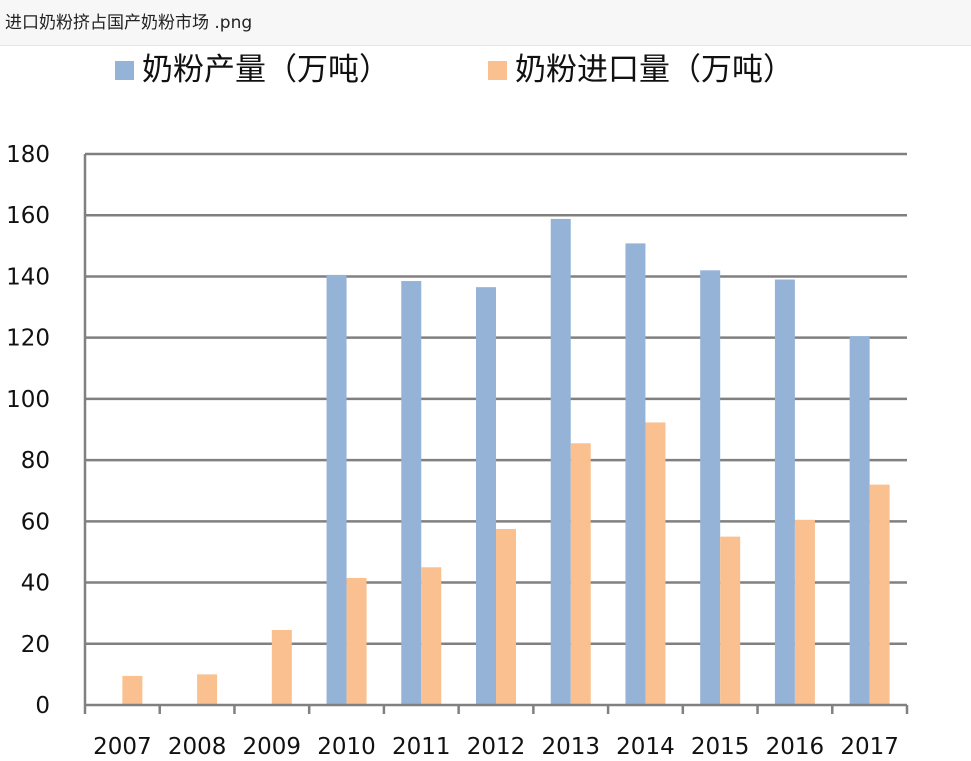 This screenshot has height=761, width=971. I want to click on x-tick-label-2015: 2015, so click(720, 747).